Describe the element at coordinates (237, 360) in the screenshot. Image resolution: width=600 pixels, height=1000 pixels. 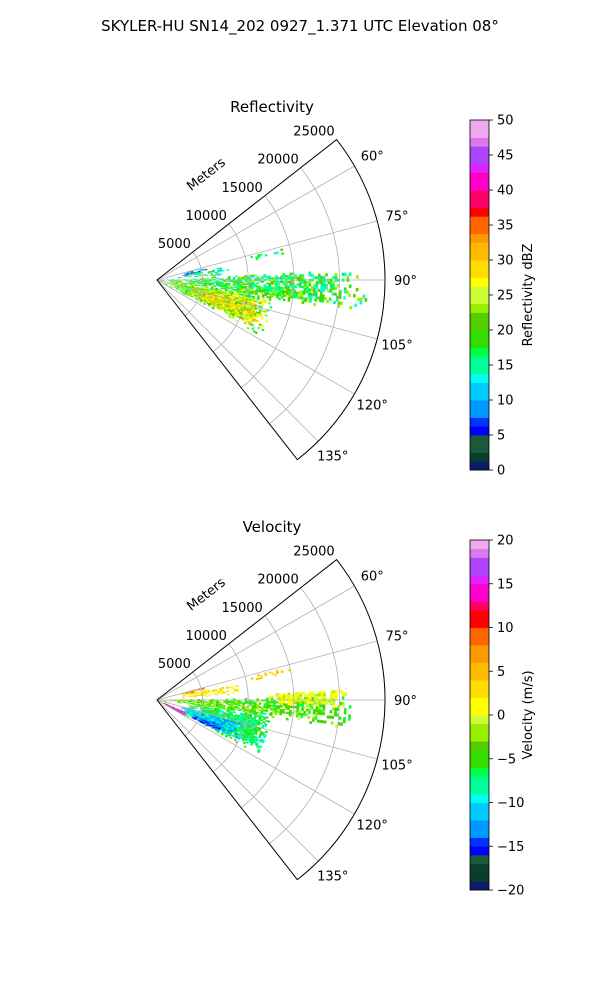
I see `reflectivity-azimuth-spoke` at that location.